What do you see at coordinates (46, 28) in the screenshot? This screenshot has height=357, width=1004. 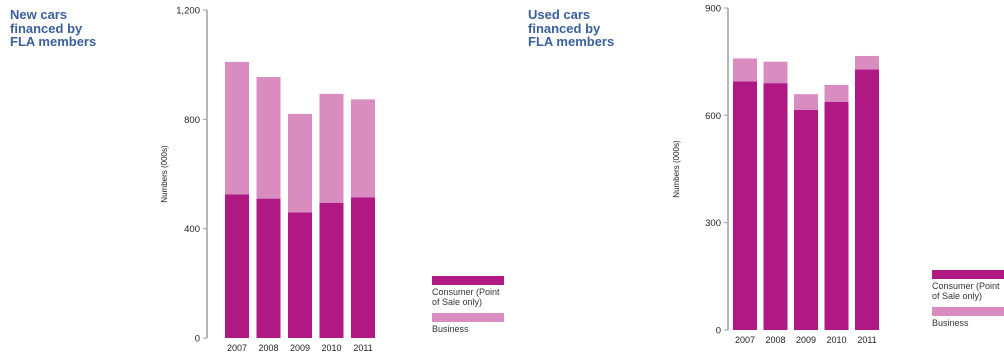 I see `new-cars-title-line: financed by` at bounding box center [46, 28].